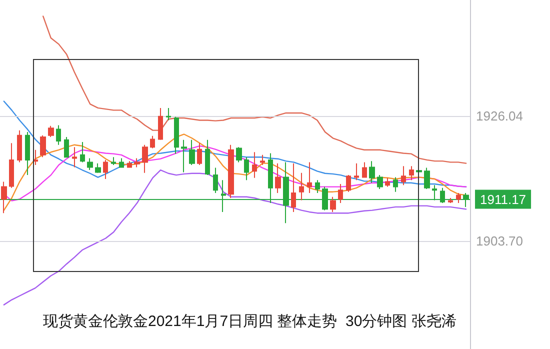 The image size is (550, 349). What do you see at coordinates (249, 321) in the screenshot?
I see `text: 现货黄金伦敦金2021年1月7日周四 整体走势 30分钟图 张尧浠` at bounding box center [249, 321].